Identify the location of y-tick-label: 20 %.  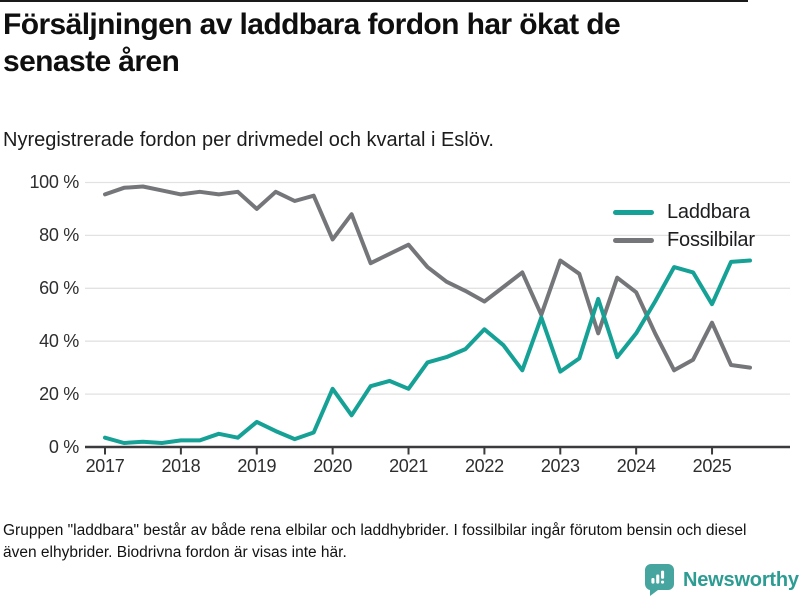
(59, 393).